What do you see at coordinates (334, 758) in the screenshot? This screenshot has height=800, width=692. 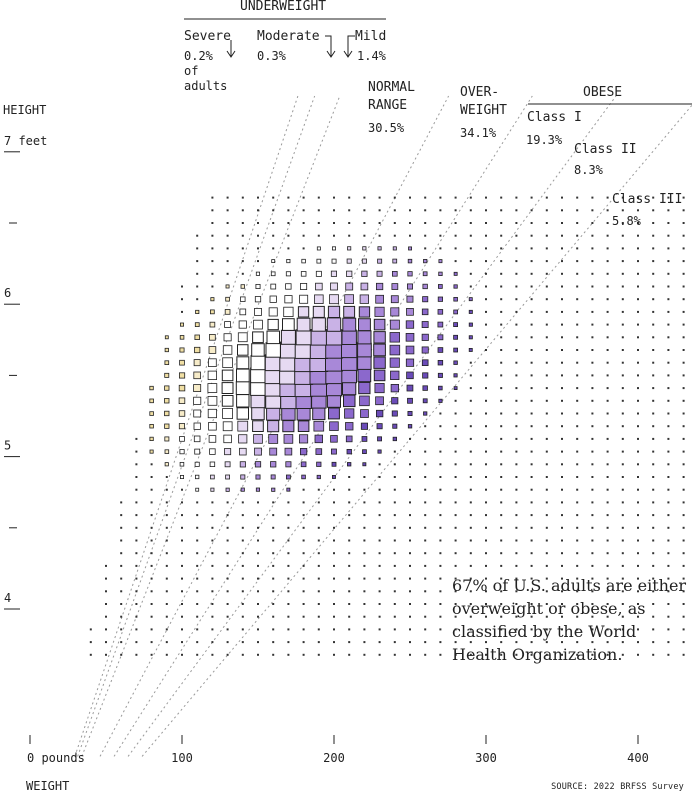 I see `x-tick-label: 200` at bounding box center [334, 758].